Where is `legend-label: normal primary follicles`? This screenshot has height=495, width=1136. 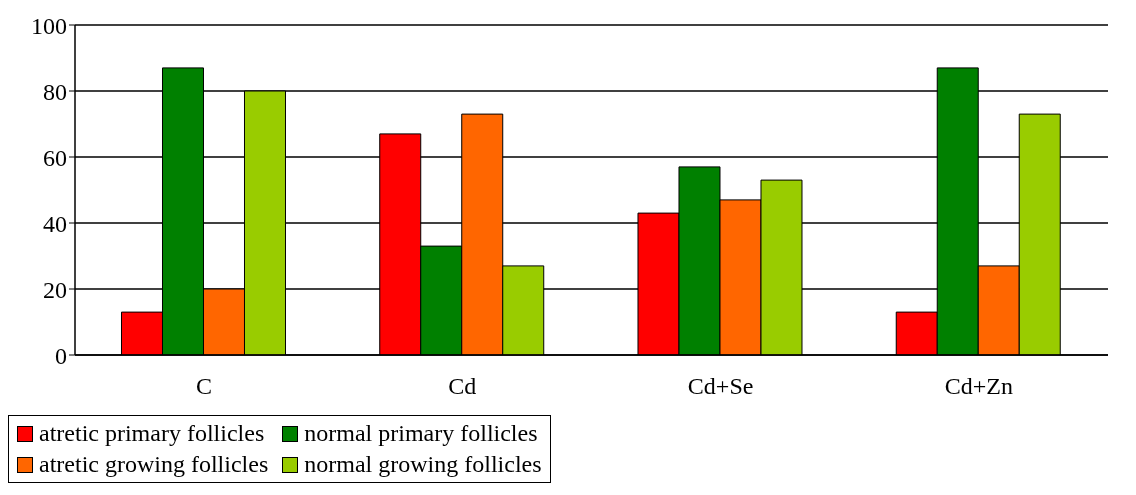 legend-label: normal primary follicles is located at coordinates (421, 433).